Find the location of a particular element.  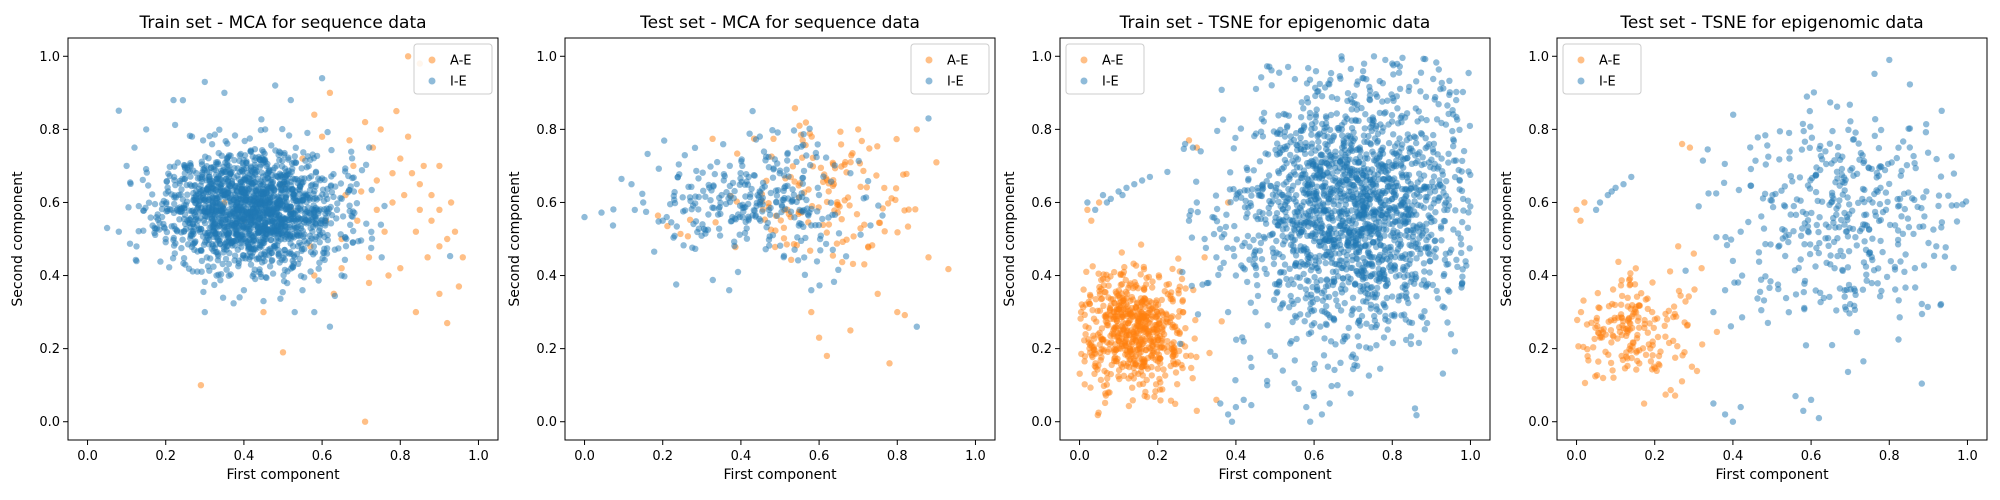

y-tick-label: 0.2 is located at coordinates (1041, 349).